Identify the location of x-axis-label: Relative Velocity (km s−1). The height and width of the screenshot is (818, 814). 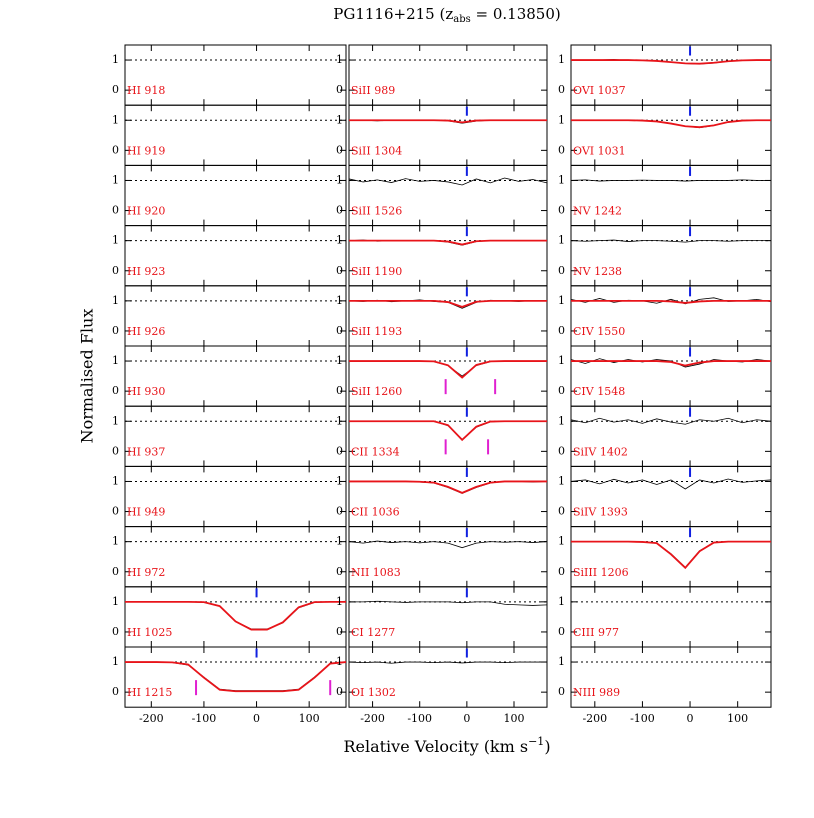
(446, 745).